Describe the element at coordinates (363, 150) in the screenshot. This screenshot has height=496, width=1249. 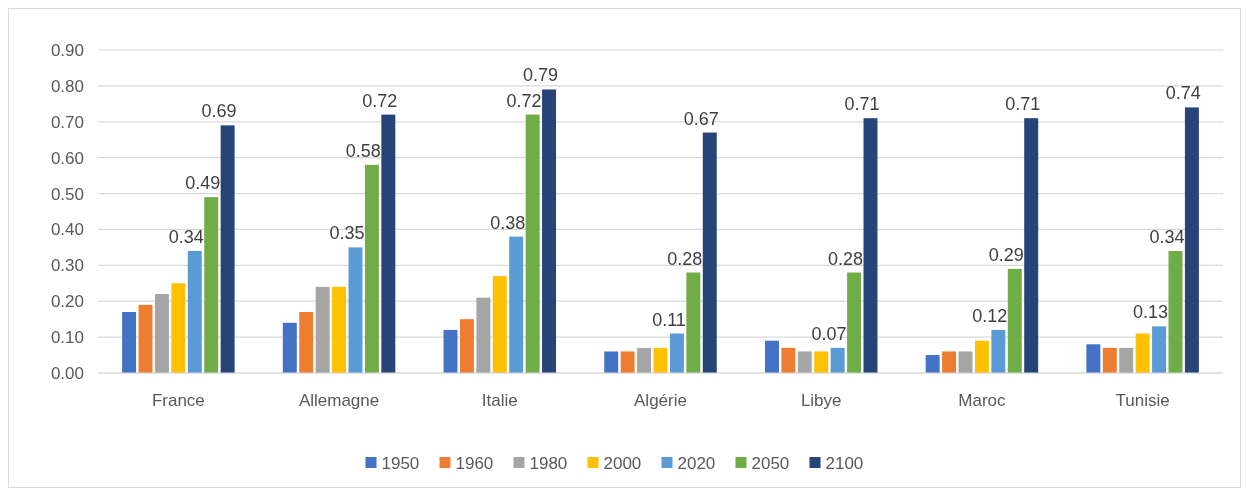
I see `data-label: 0.58` at that location.